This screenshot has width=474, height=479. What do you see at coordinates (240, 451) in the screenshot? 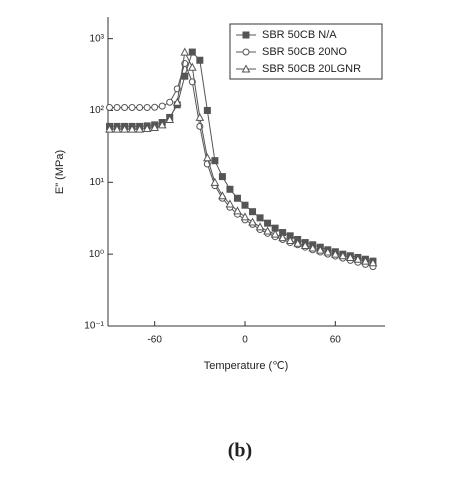
I see `caption: (b)` at bounding box center [240, 451].